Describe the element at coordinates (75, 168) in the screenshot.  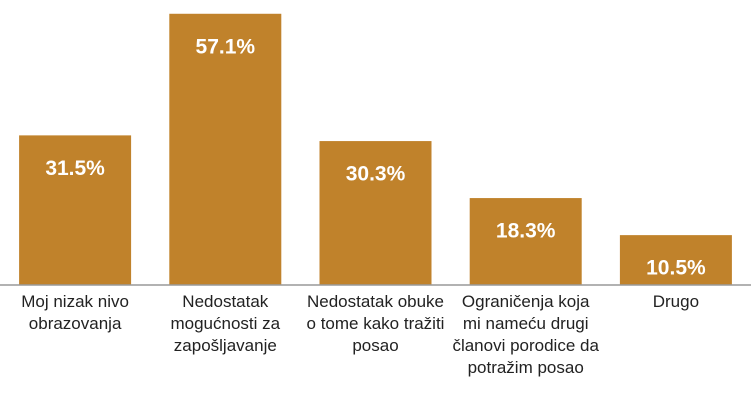
I see `data-label: 31.5%` at that location.